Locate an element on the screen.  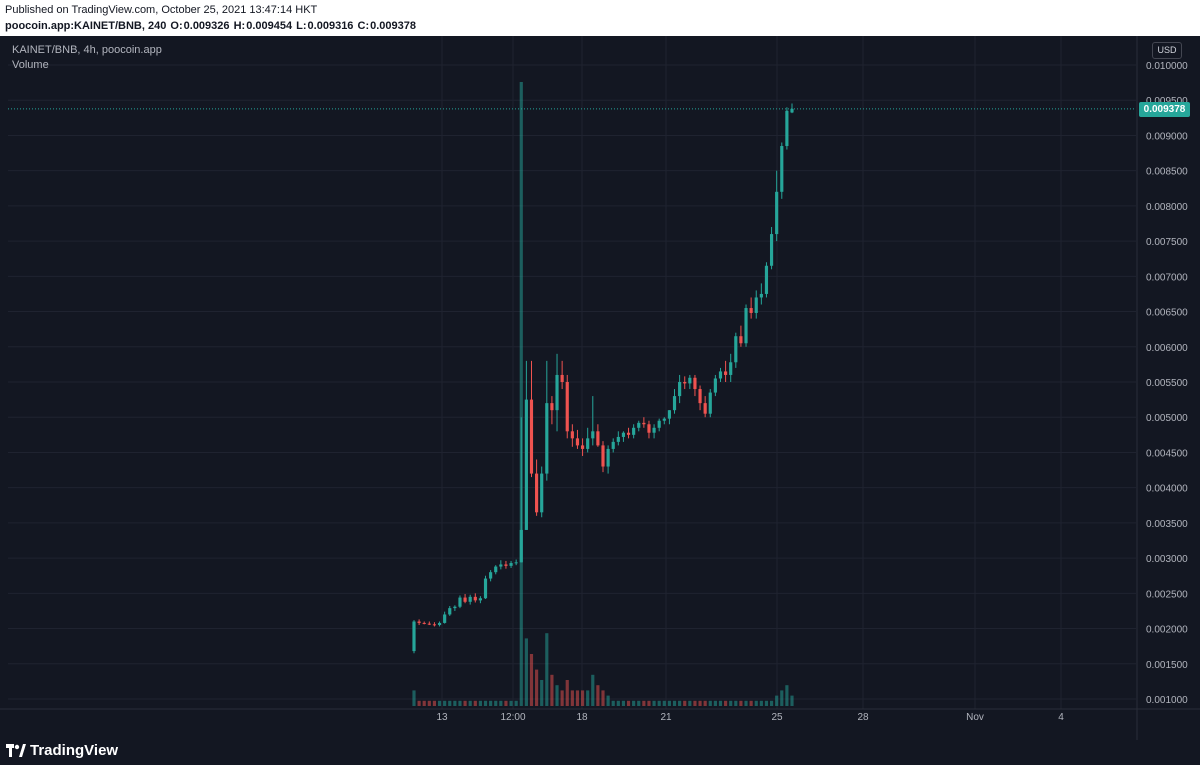
tradingview-logo: TradingView is located at coordinates (62, 750).